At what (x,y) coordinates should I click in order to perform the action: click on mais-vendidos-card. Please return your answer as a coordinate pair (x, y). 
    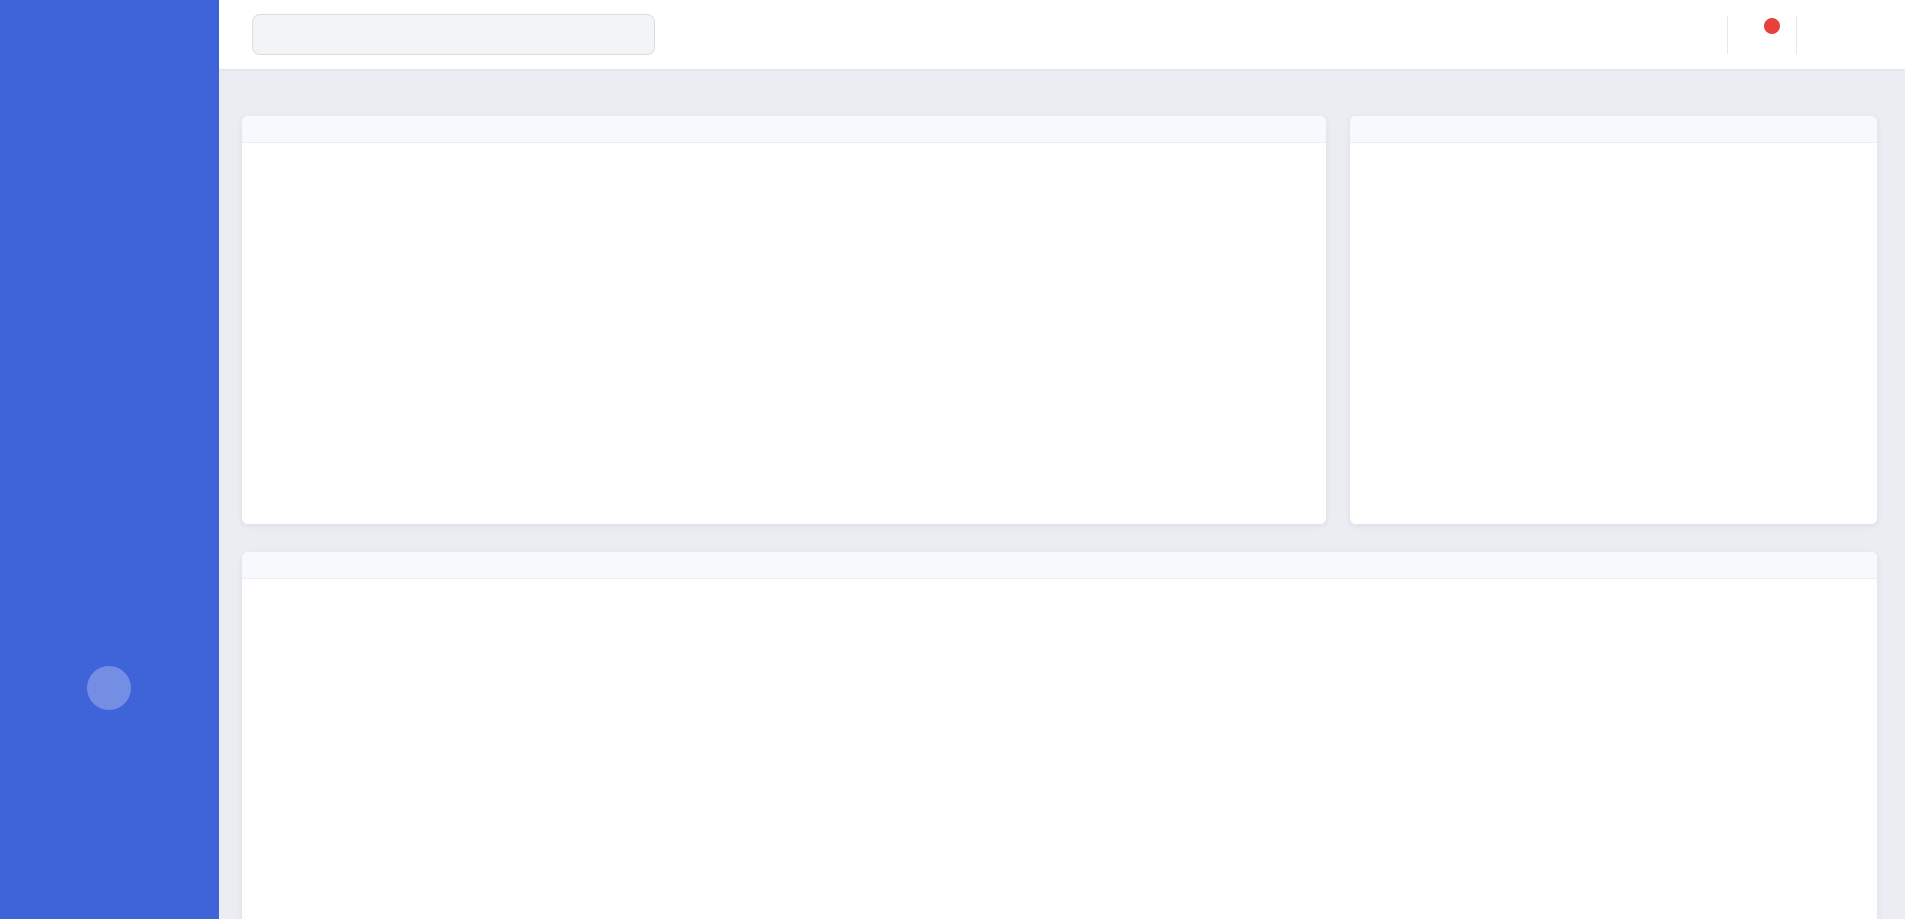
    Looking at the image, I should click on (1613, 320).